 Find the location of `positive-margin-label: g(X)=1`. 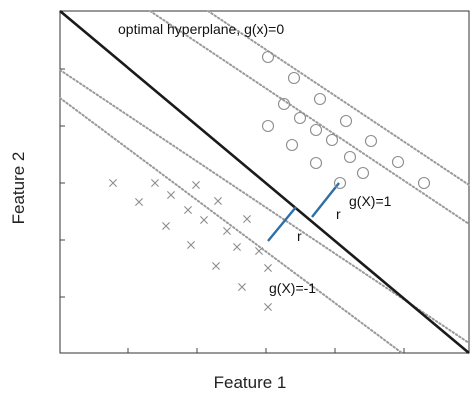

positive-margin-label: g(X)=1 is located at coordinates (370, 201).